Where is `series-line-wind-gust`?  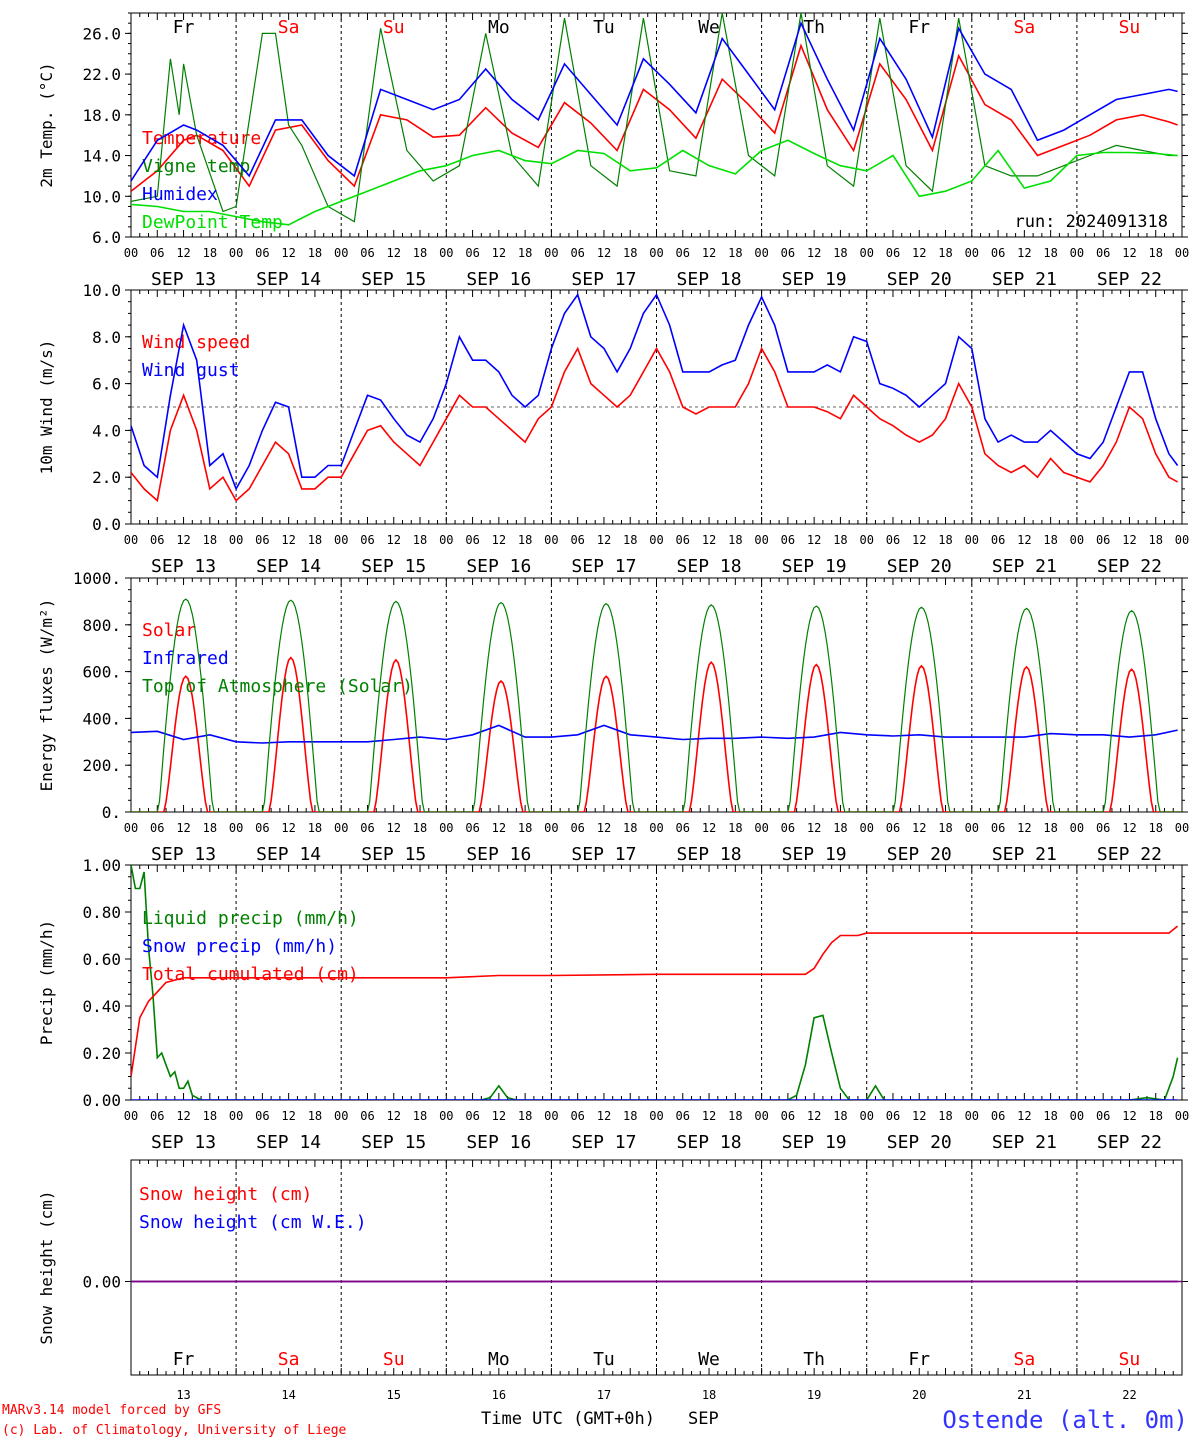
series-line-wind-gust is located at coordinates (655, 391).